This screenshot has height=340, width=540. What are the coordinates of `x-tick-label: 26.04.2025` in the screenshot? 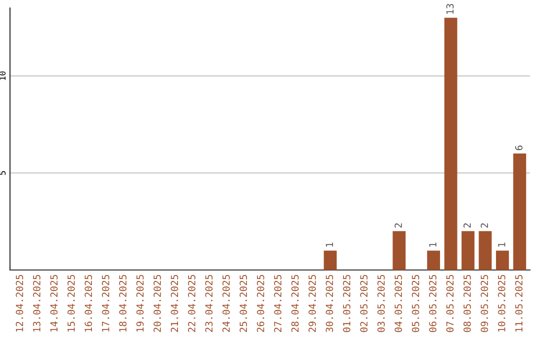 It's located at (260, 303).